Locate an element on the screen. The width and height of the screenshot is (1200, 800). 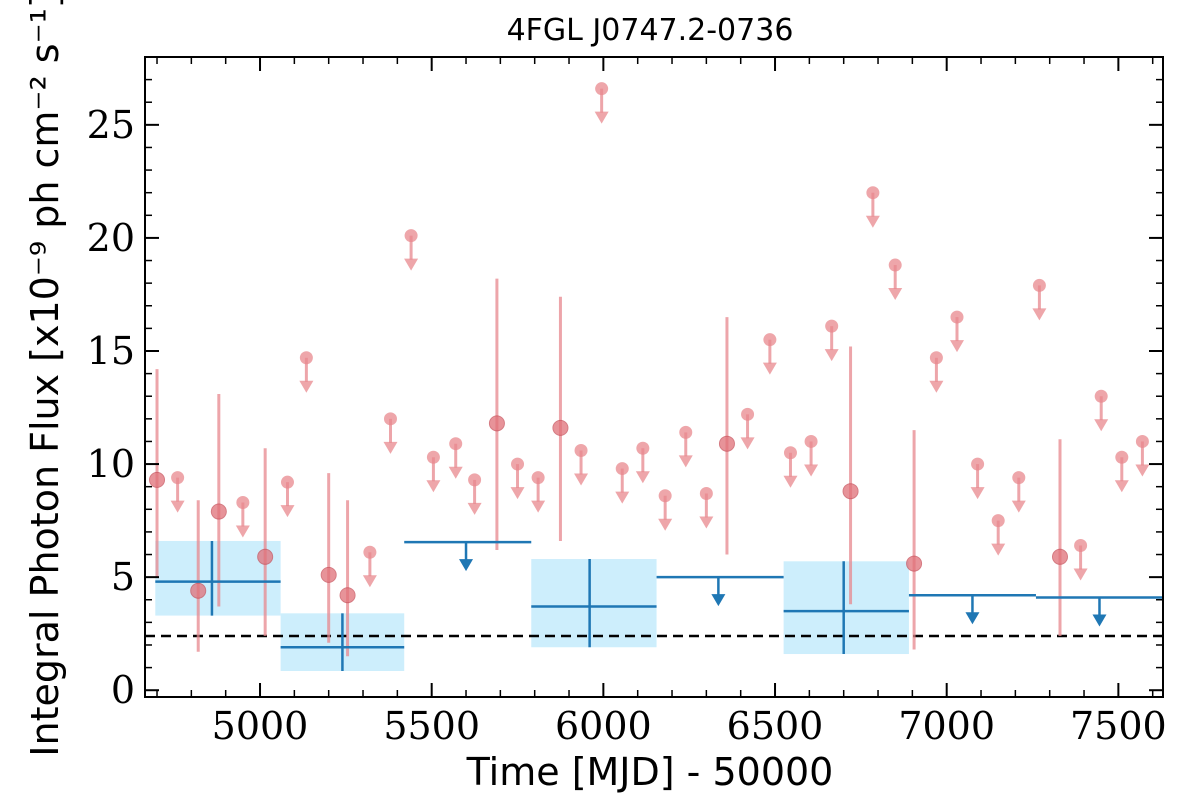
long-bin-error-band is located at coordinates (846, 608).